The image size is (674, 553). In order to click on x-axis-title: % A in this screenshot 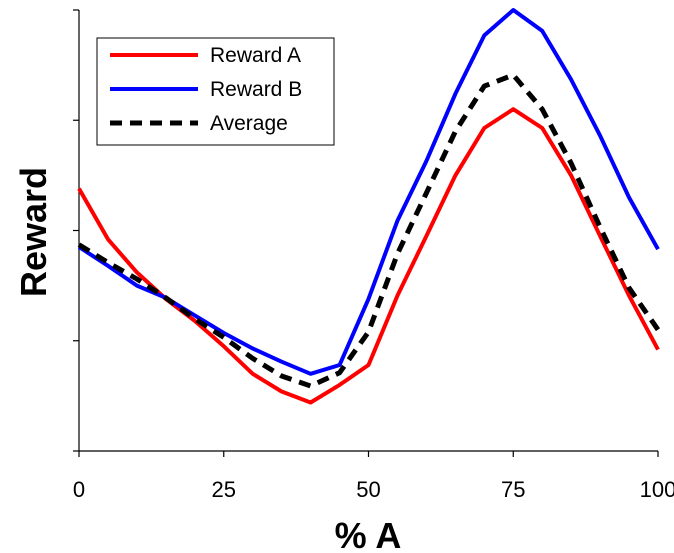, I will do `click(368, 534)`.